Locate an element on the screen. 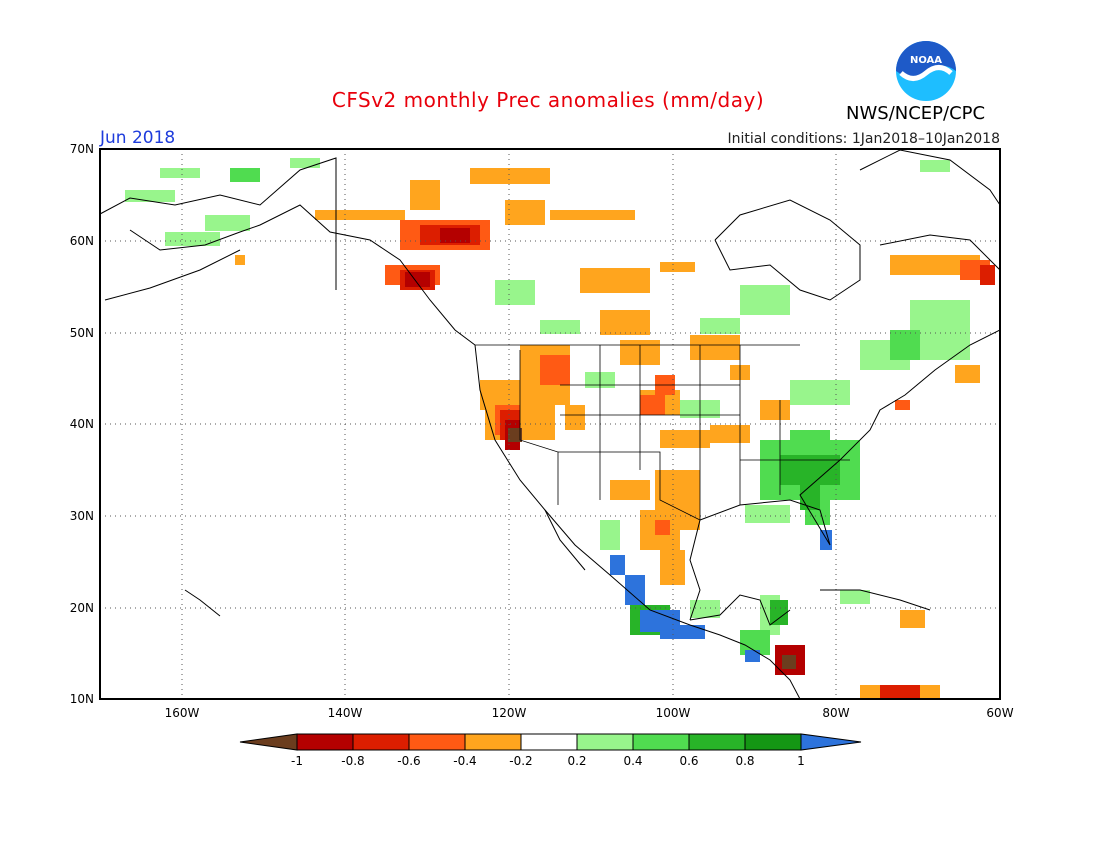 The width and height of the screenshot is (1100, 850). lat-label: 40N is located at coordinates (82, 424).